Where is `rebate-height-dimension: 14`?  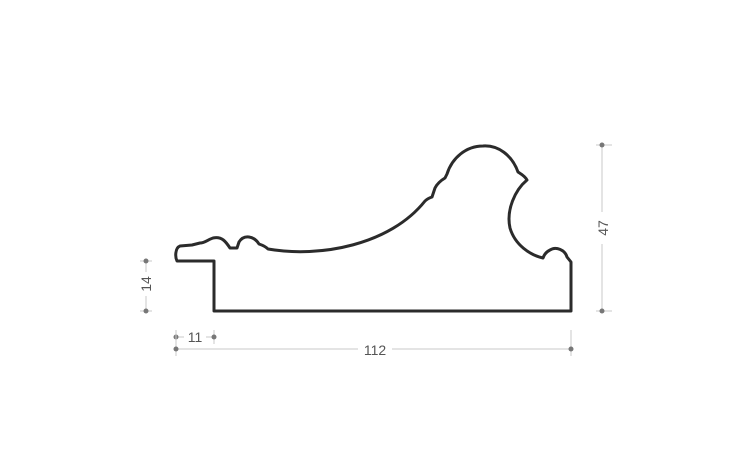
rebate-height-dimension: 14 is located at coordinates (146, 286).